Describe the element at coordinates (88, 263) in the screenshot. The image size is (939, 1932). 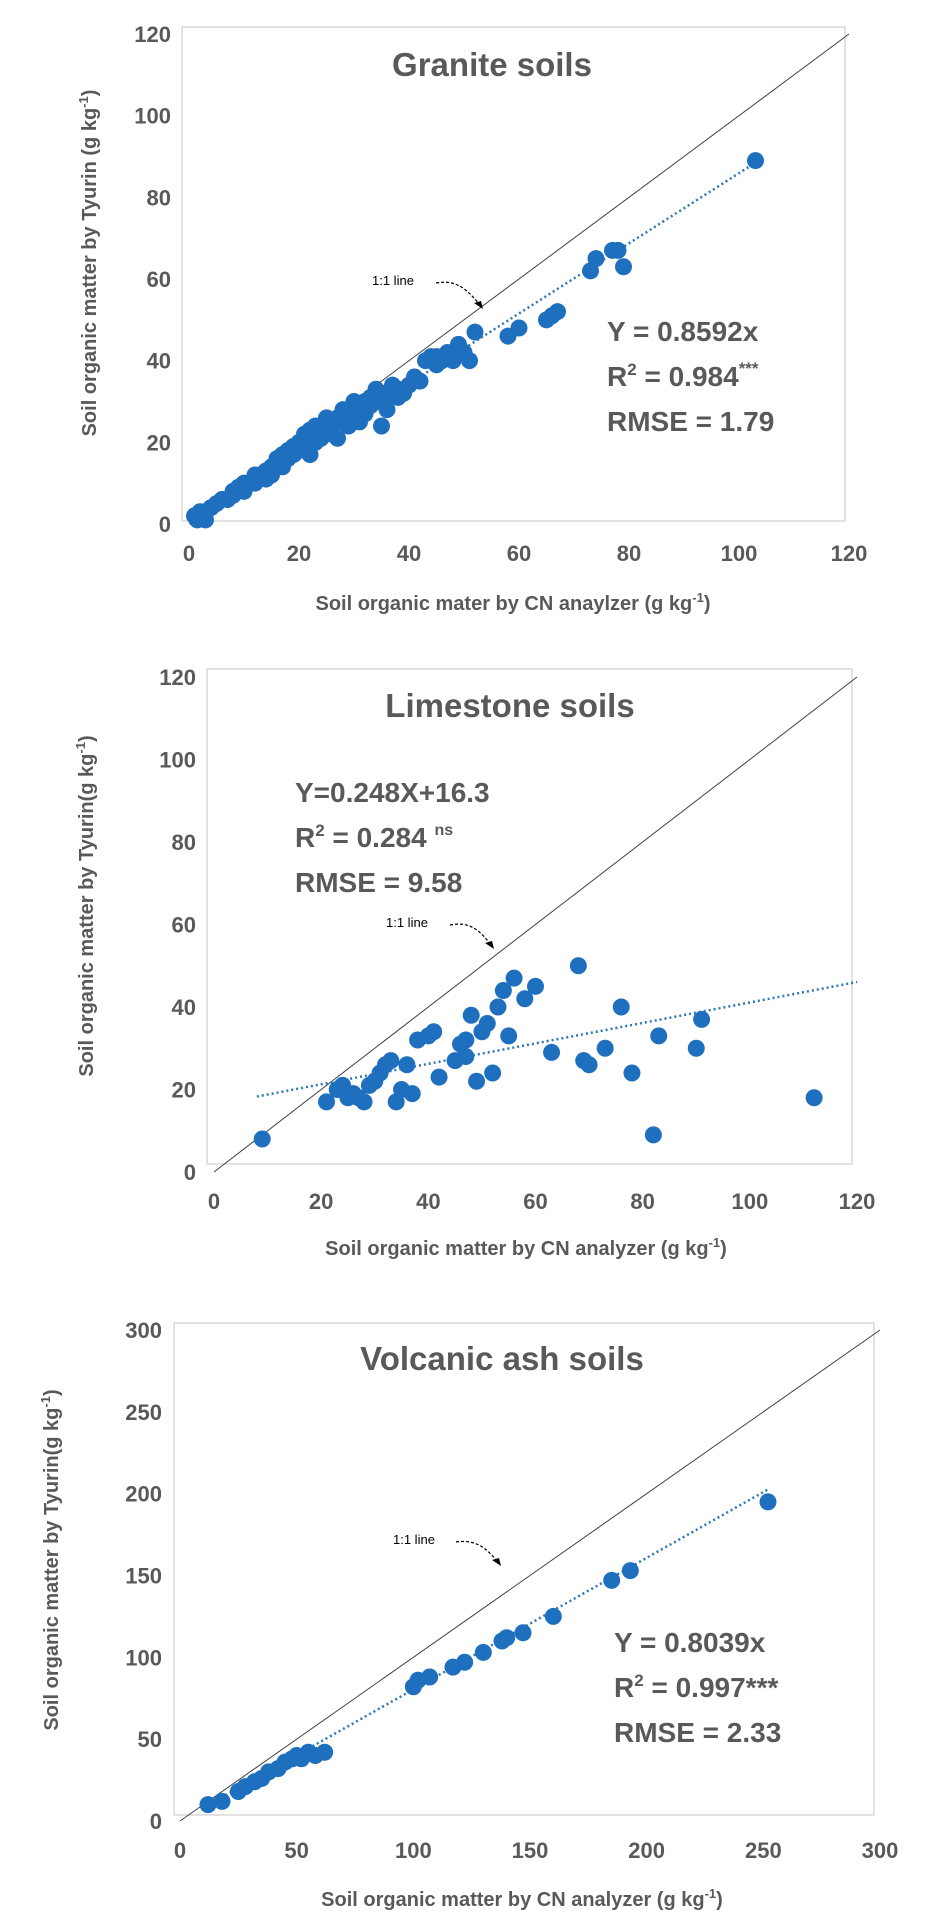
I see `y-axis-title: Soil organic matter by Tyurin (g kg-1)` at that location.